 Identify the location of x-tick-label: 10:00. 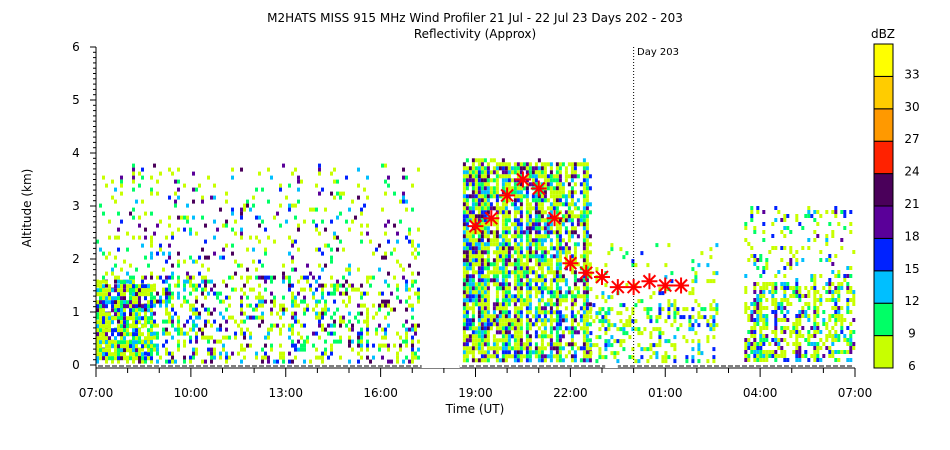
(191, 393).